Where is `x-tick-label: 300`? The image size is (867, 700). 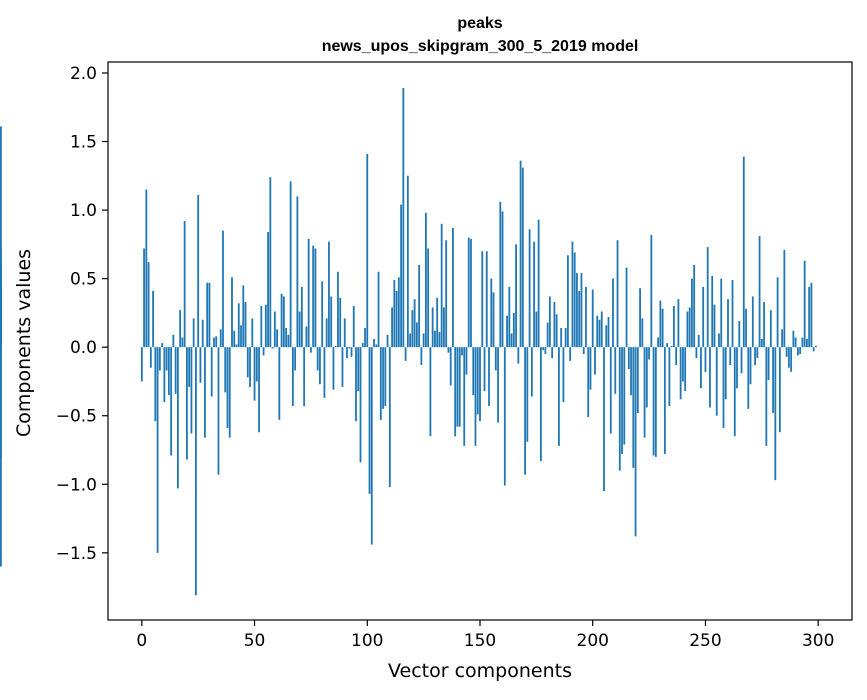 x-tick-label: 300 is located at coordinates (818, 641).